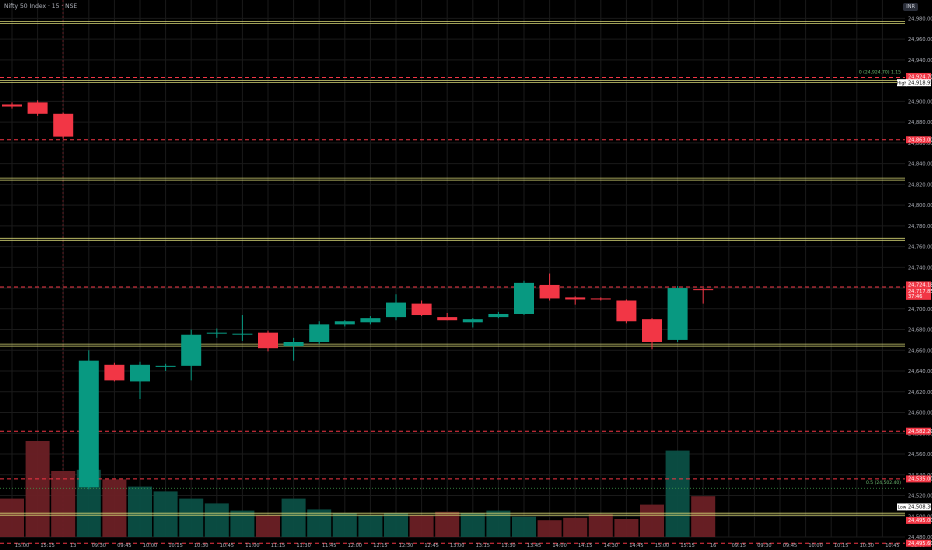 The height and width of the screenshot is (550, 932). What do you see at coordinates (457, 546) in the screenshot?
I see `time-tick-label: 13:00` at bounding box center [457, 546].